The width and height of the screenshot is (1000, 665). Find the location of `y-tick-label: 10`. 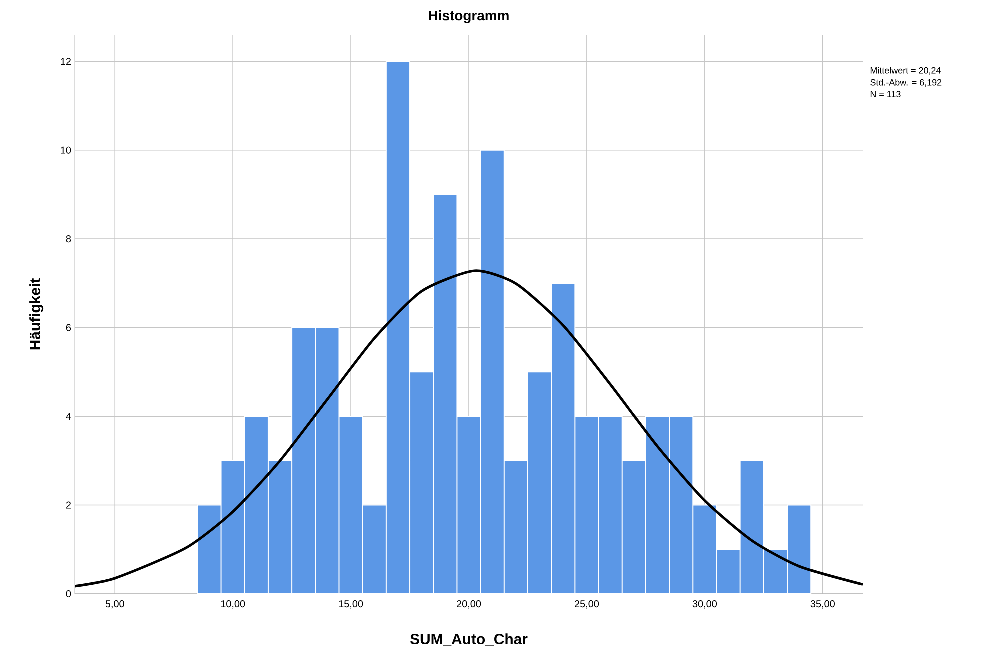

y-tick-label: 10 is located at coordinates (66, 150).